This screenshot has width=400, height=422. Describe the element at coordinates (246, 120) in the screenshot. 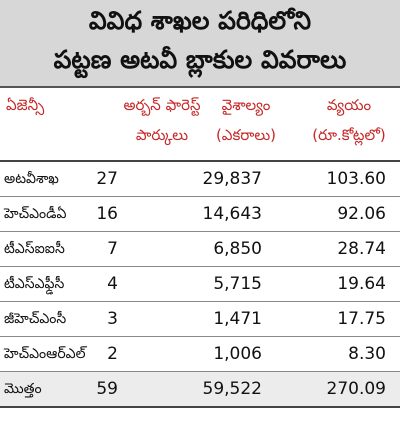

I see `header-area: వైశాల్యం (ఎకరాలు)` at that location.